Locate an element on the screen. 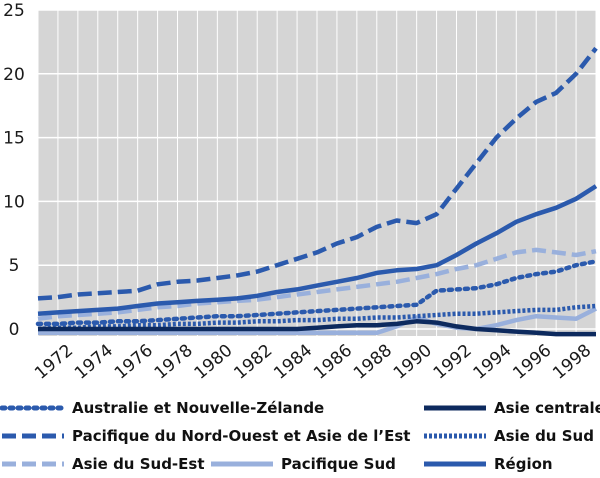 The height and width of the screenshot is (478, 600). x-tick-label: 1972 is located at coordinates (54, 362).